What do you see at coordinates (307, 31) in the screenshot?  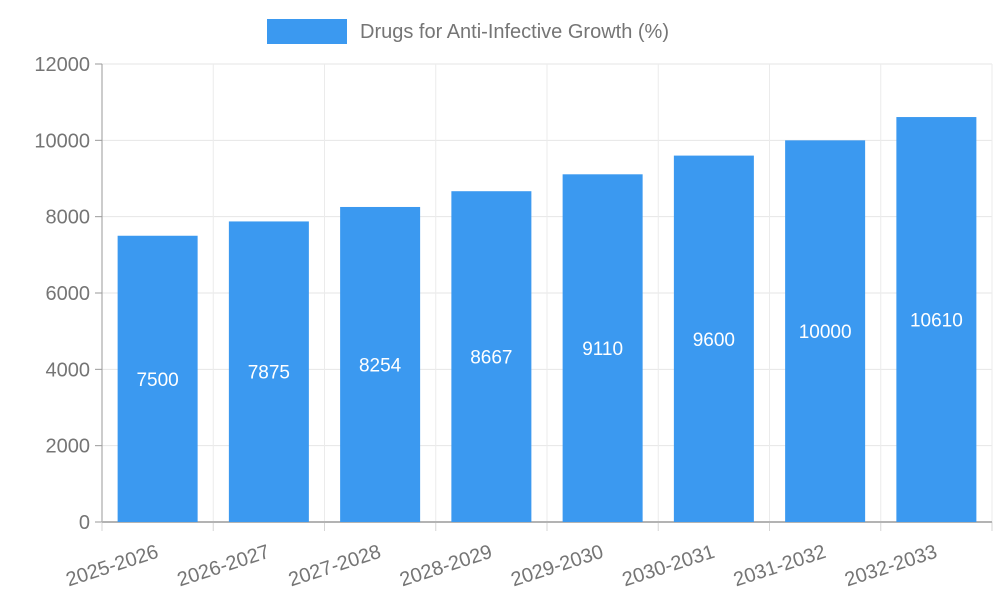 I see `legend-swatch` at bounding box center [307, 31].